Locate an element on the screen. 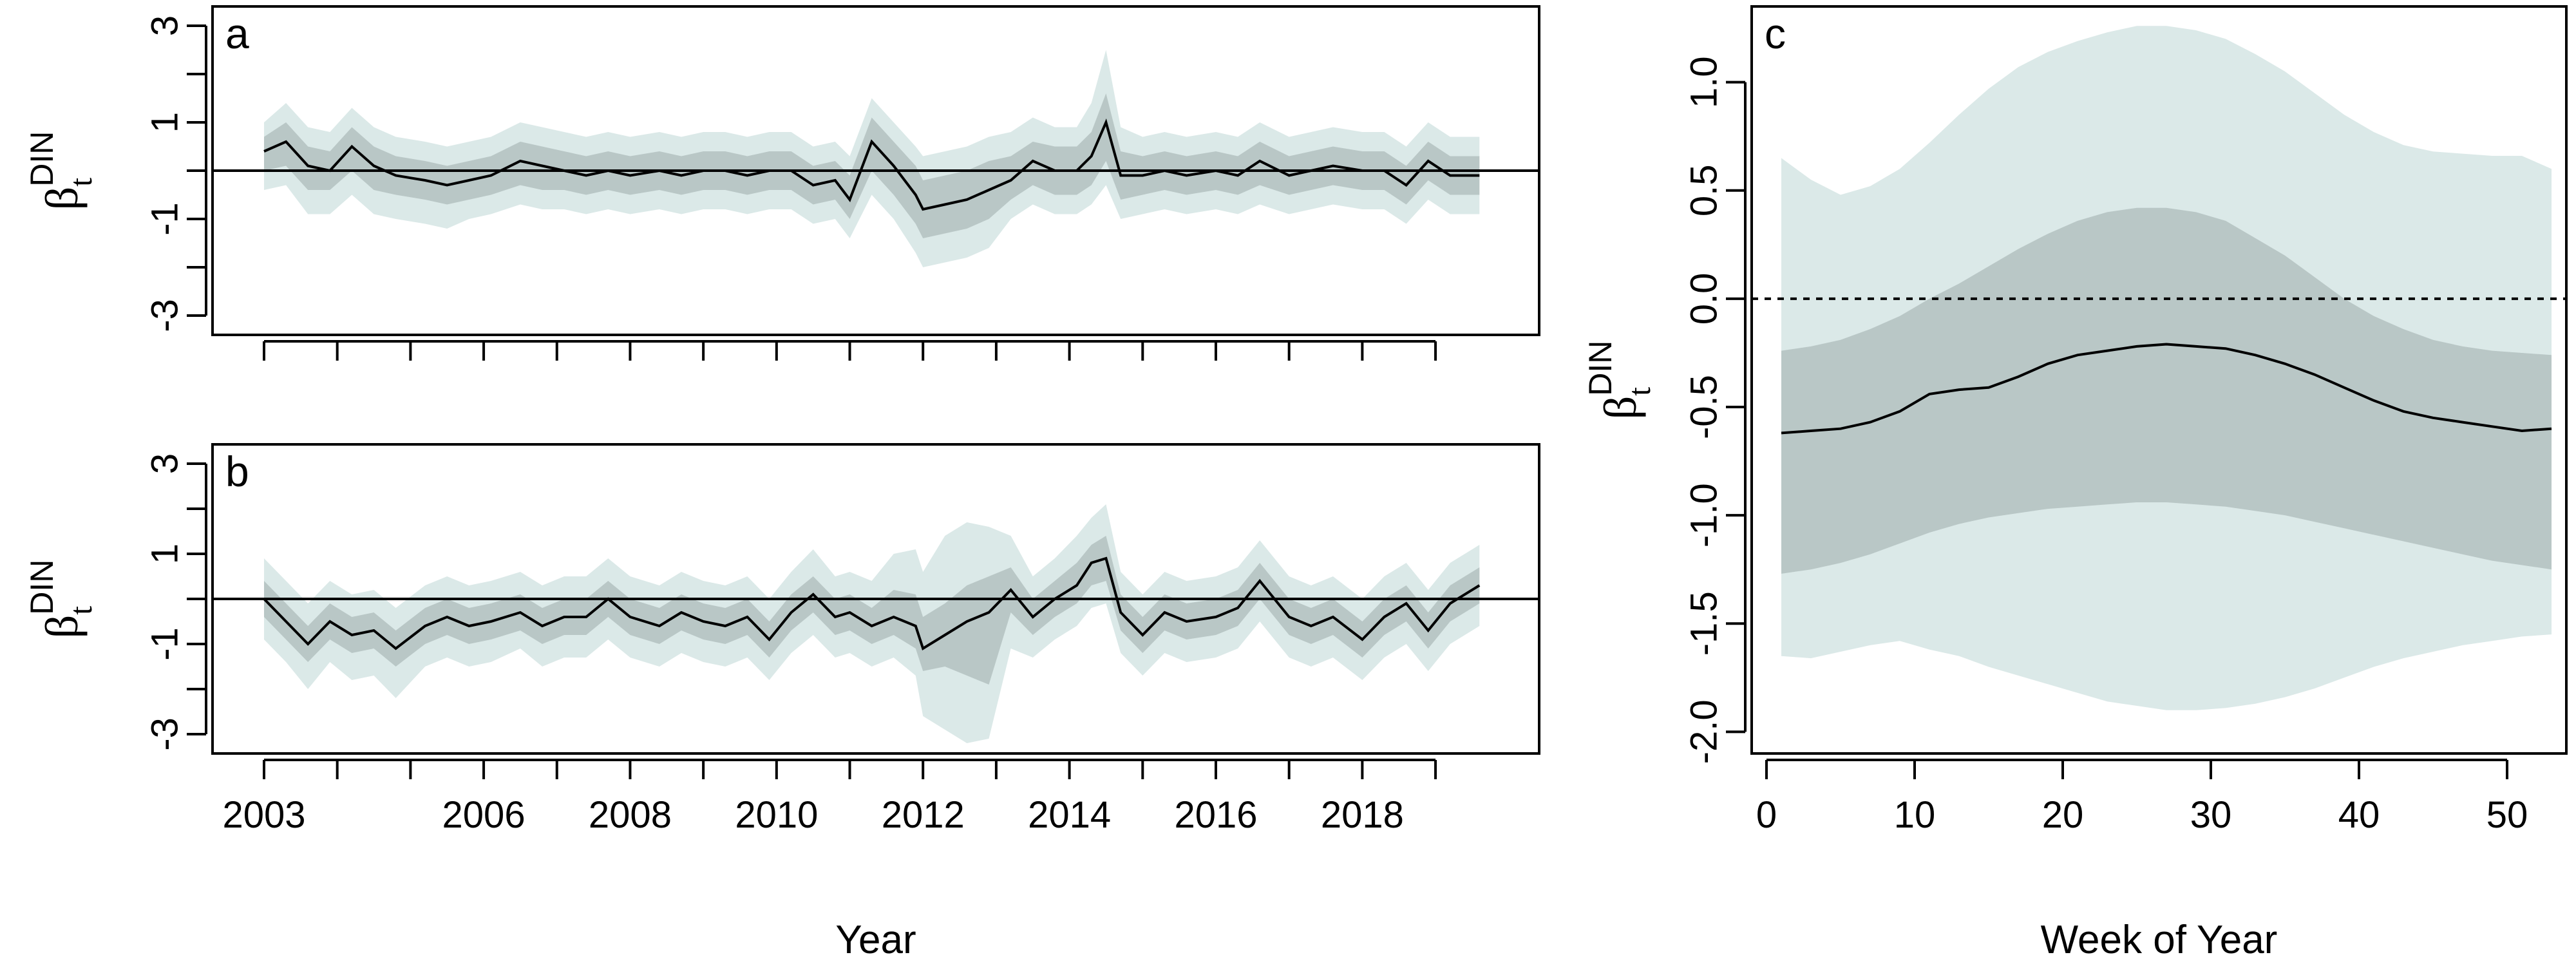 The height and width of the screenshot is (966, 2576). x-tick-label: 2003 is located at coordinates (263, 815).